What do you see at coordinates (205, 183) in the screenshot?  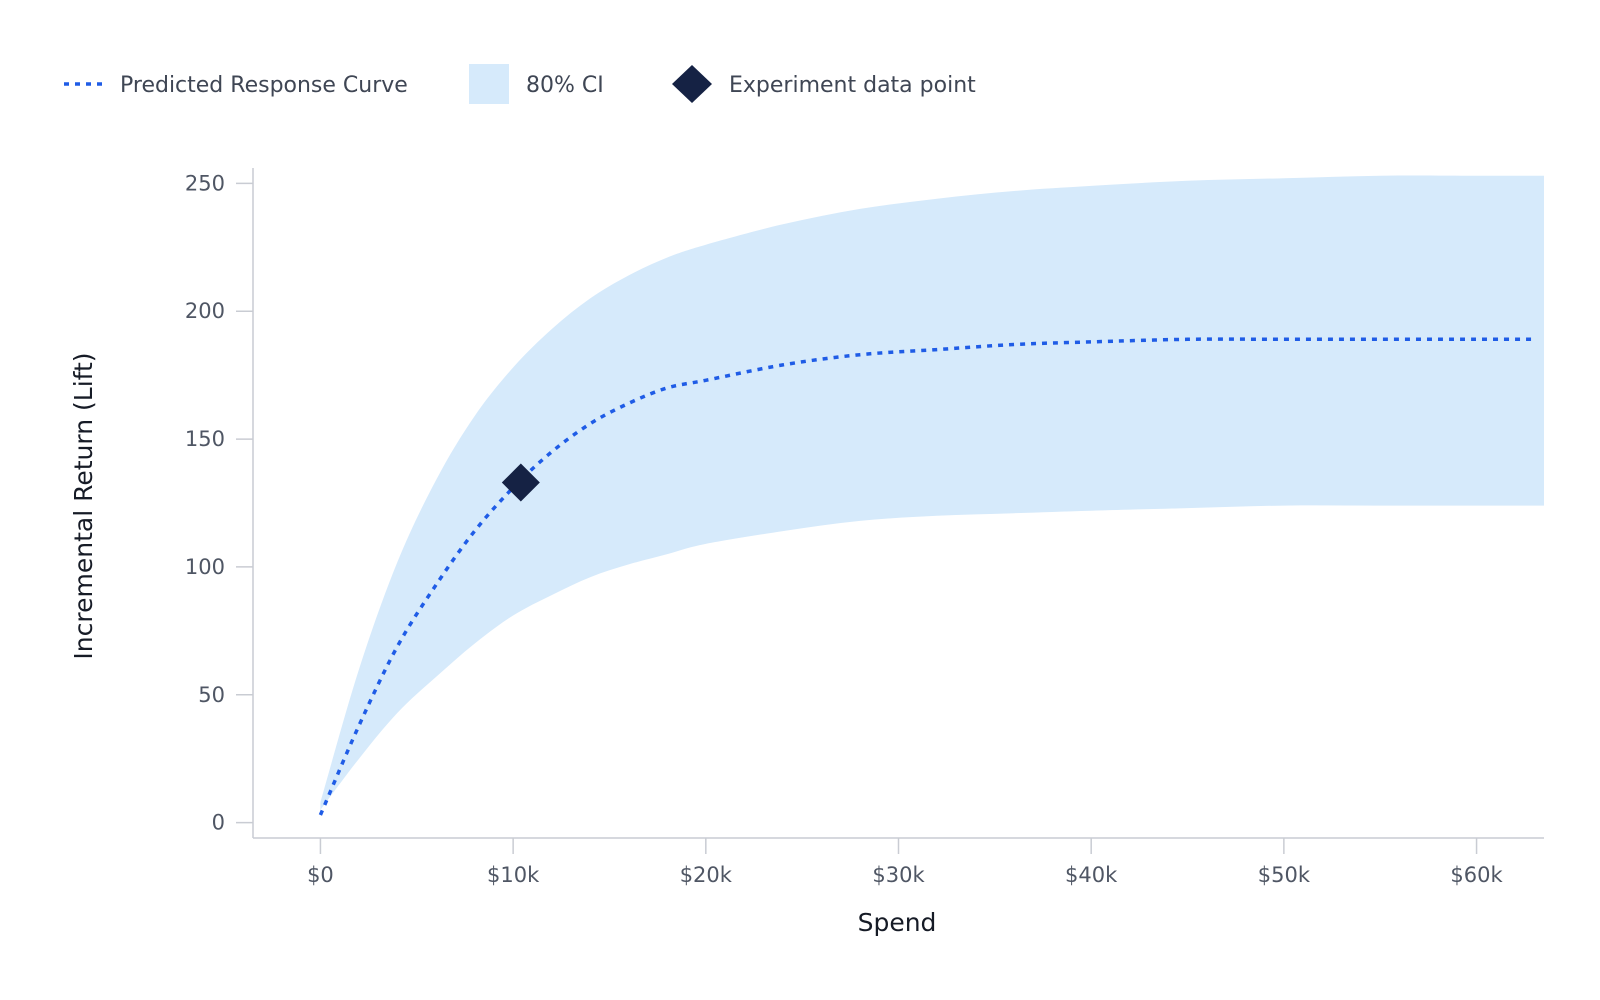 I see `y-tick-label: 250` at bounding box center [205, 183].